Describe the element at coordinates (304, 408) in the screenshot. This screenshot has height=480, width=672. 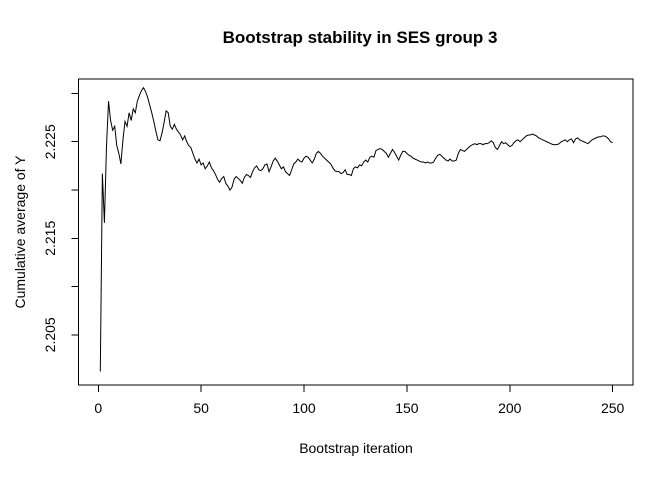
I see `x-tick-label: 100` at that location.